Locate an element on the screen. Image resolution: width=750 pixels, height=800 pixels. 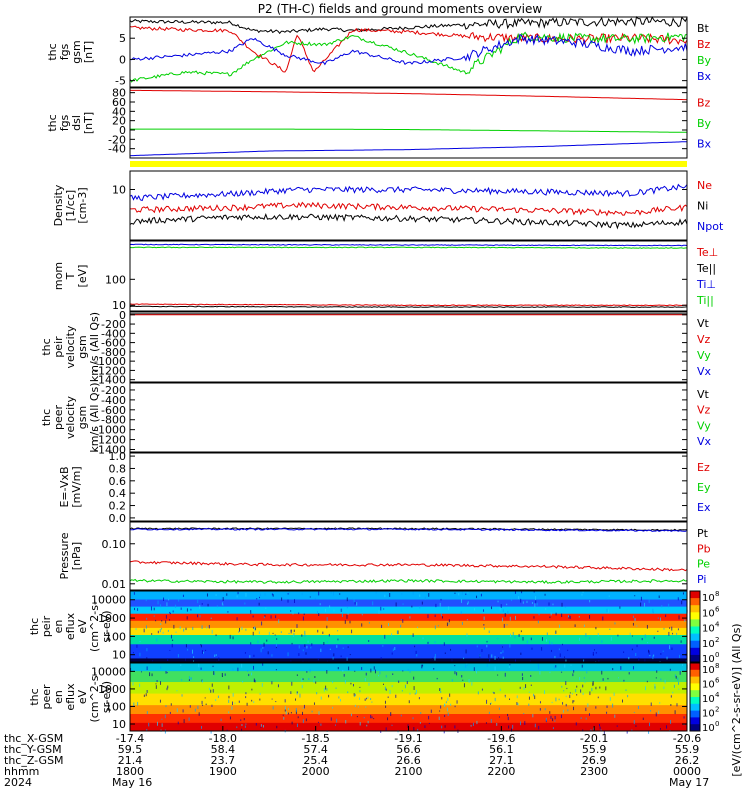
pressure-legend-pi: Pi is located at coordinates (701, 579).